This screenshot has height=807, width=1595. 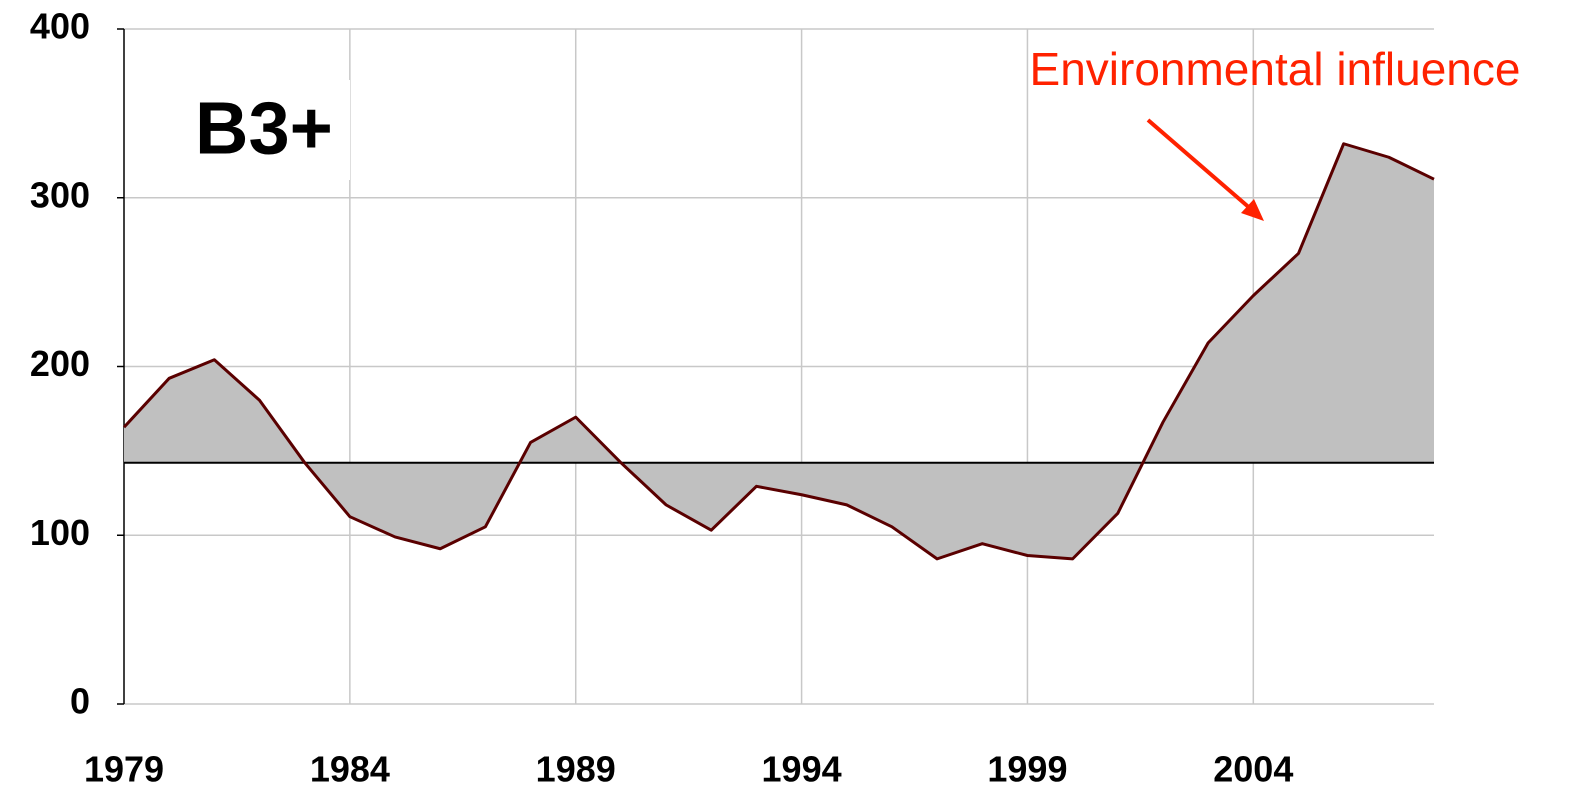 I want to click on x-tick-label: 1979, so click(x=124, y=769).